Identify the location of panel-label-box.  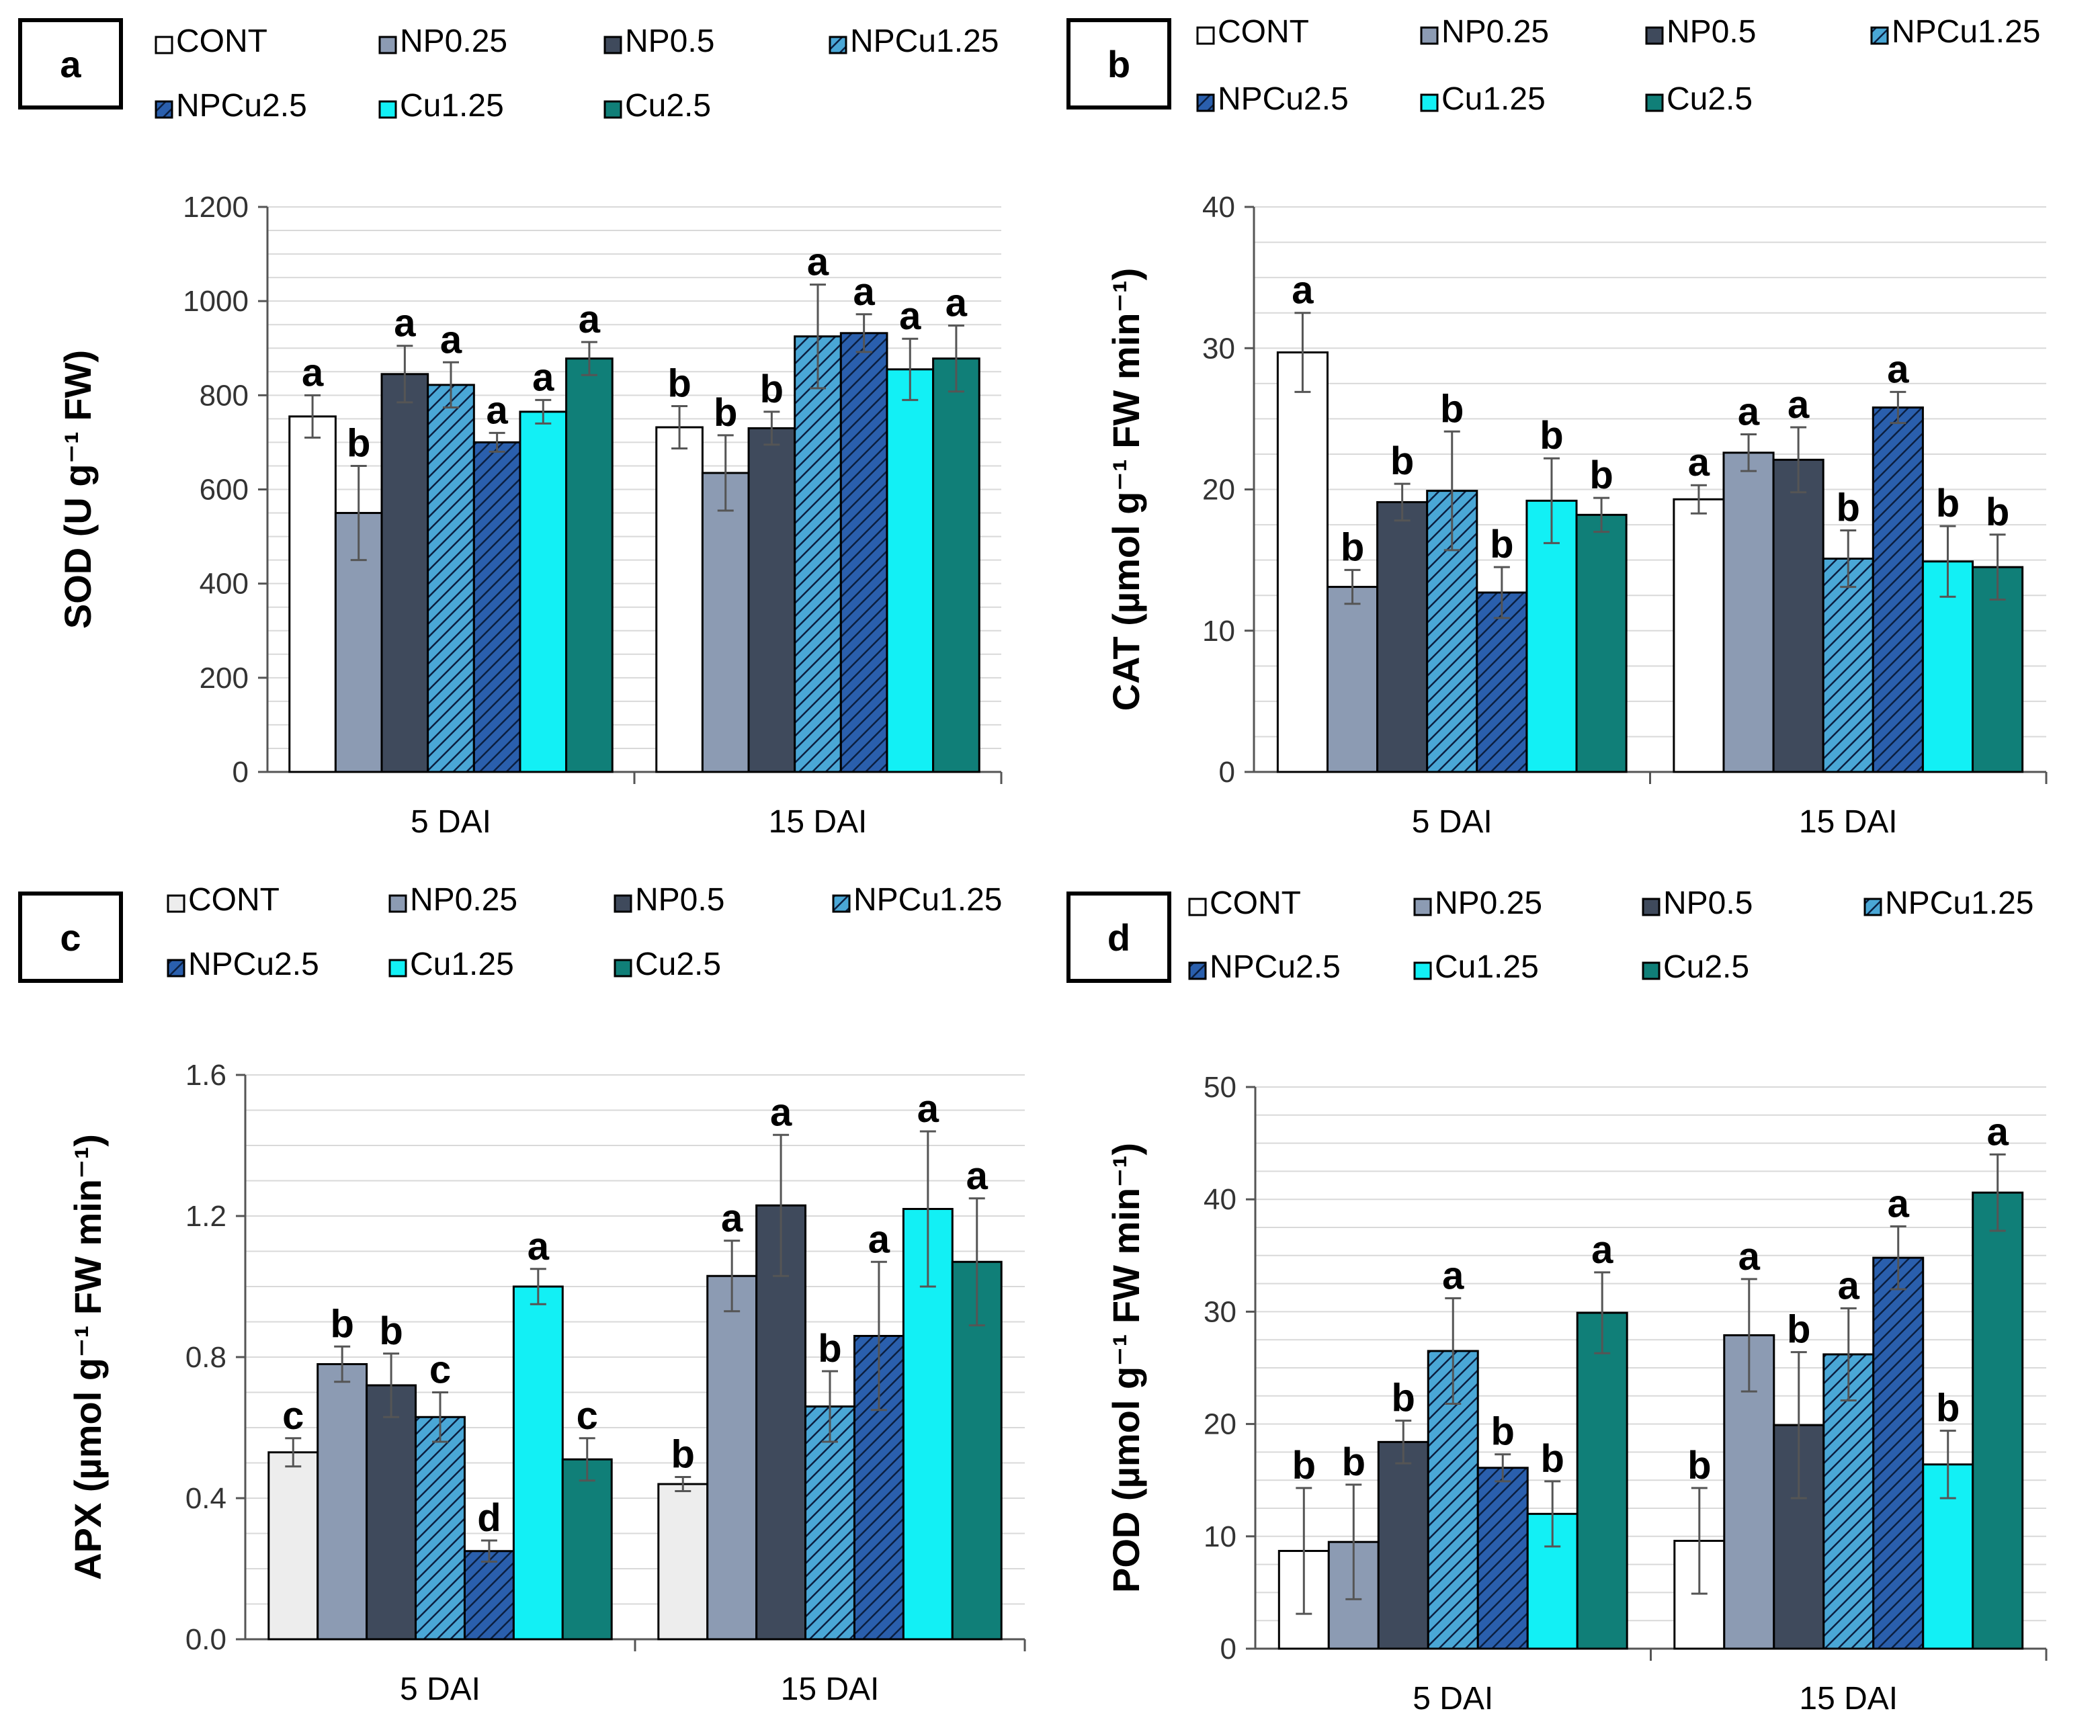
(1118, 64).